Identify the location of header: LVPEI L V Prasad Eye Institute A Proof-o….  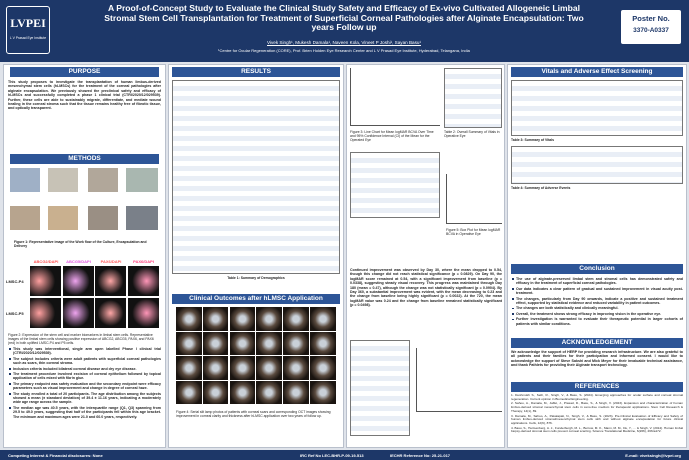
(344, 31).